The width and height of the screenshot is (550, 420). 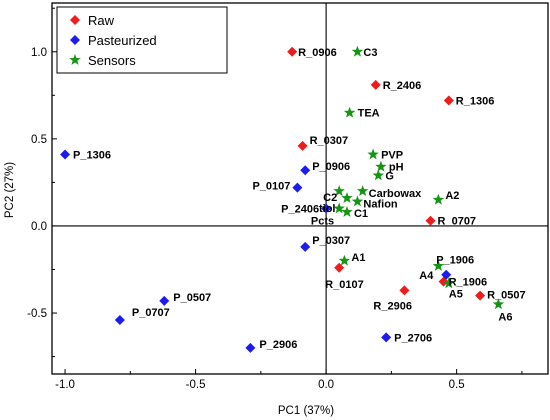 I want to click on label-Carbowax: Carbowax, so click(x=395, y=194).